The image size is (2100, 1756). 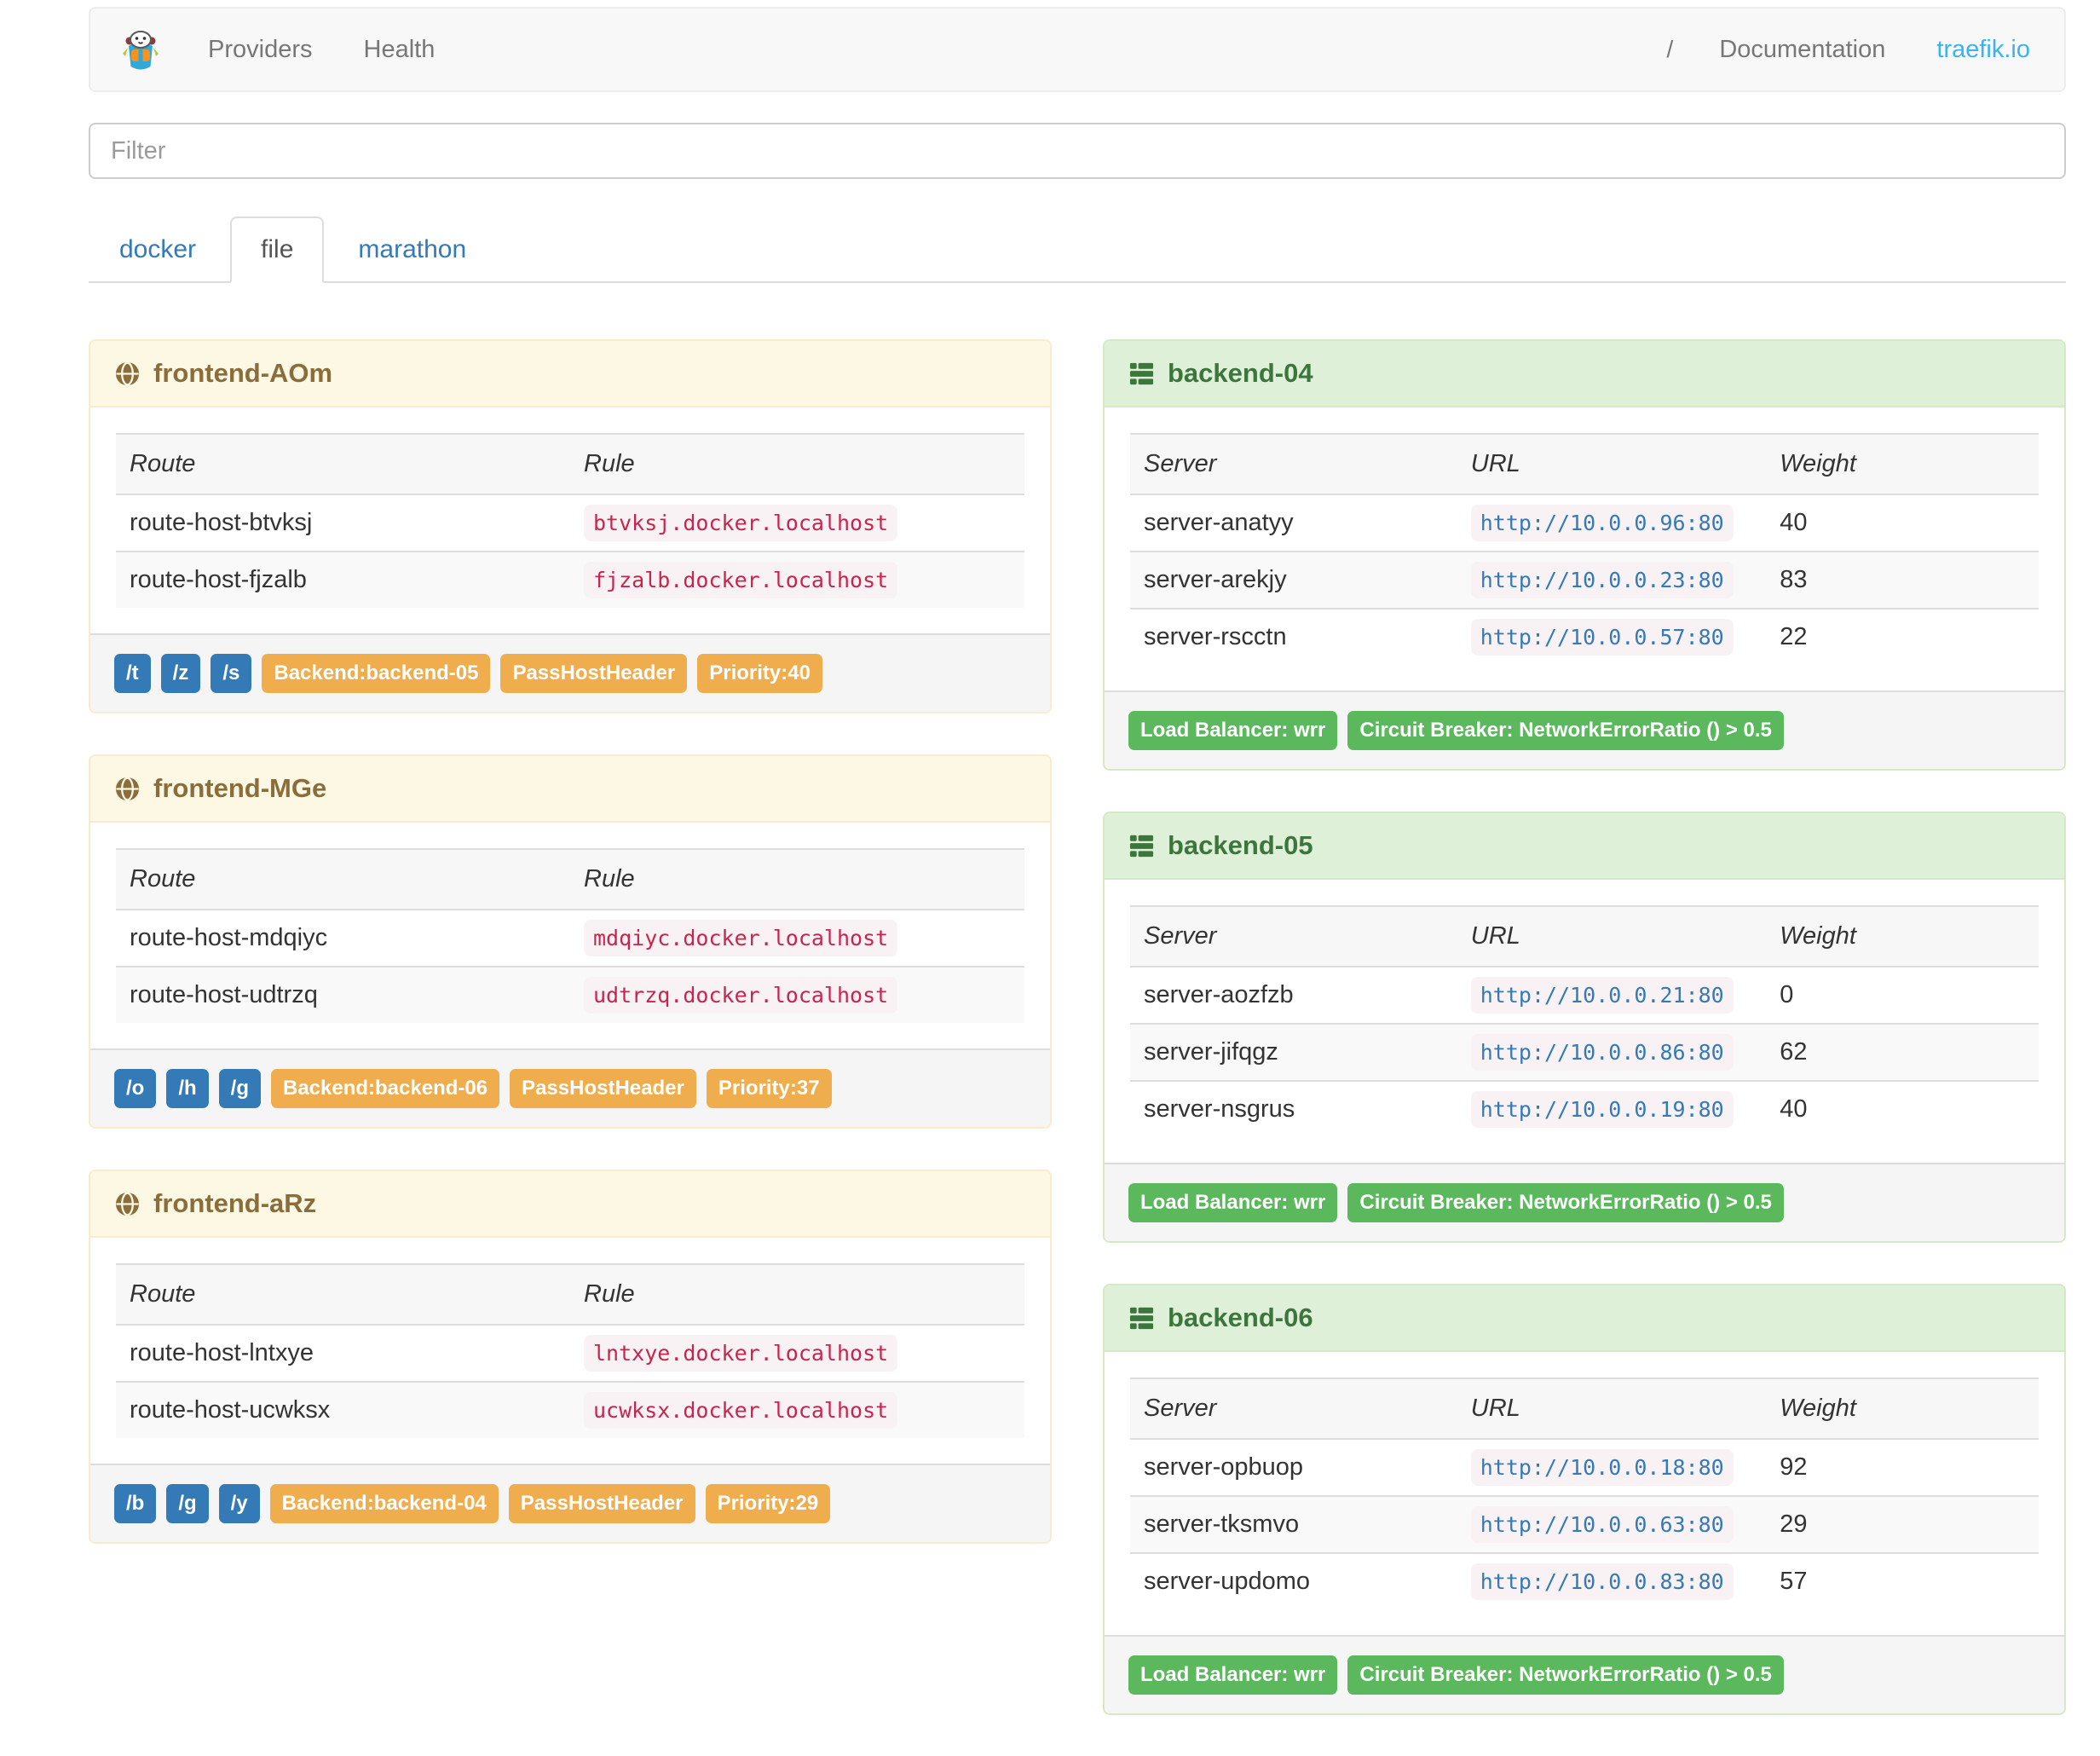 What do you see at coordinates (1903, 636) in the screenshot?
I see `weight-cell: 22` at bounding box center [1903, 636].